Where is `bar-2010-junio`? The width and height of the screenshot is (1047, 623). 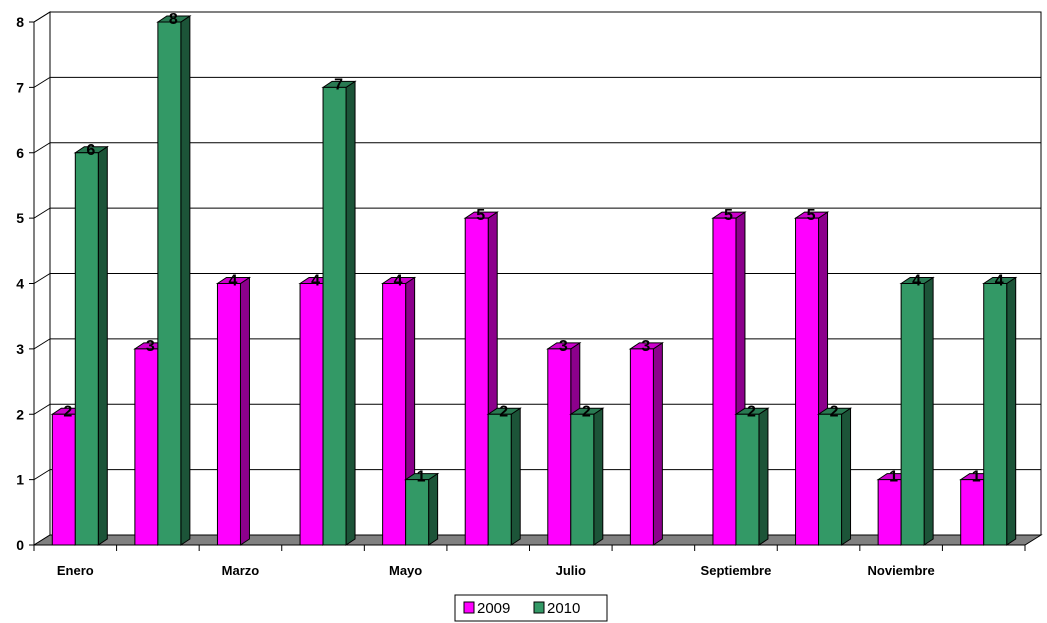
bar-2010-junio is located at coordinates (504, 476).